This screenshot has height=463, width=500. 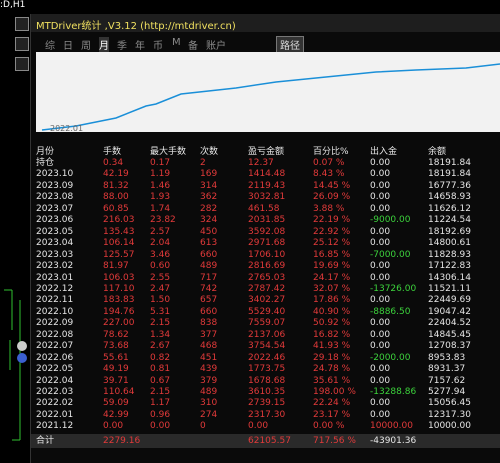 I want to click on balance-cell: 19047.42, so click(x=449, y=311).